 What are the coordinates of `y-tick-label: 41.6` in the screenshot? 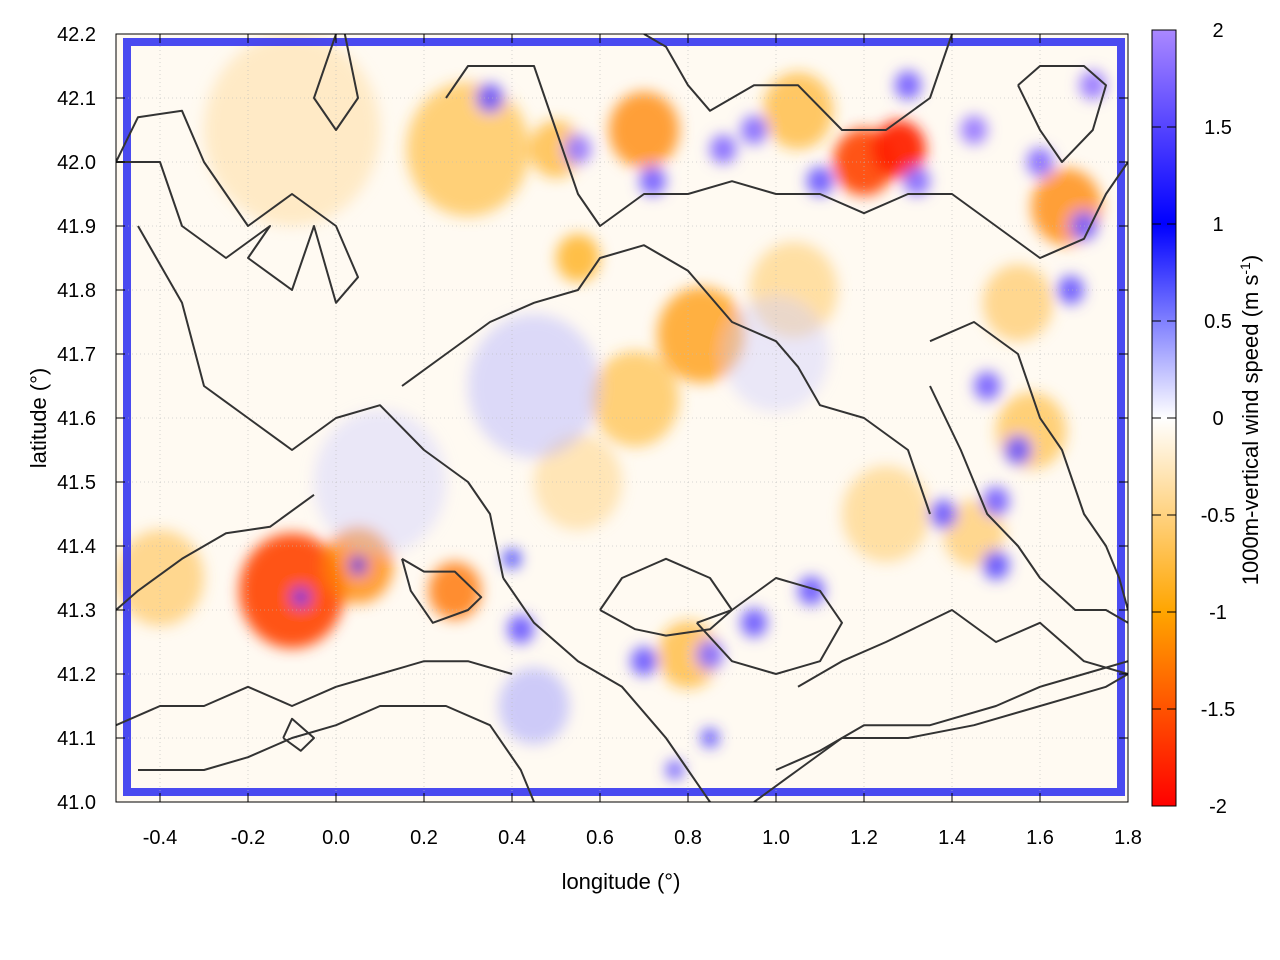 It's located at (76, 419).